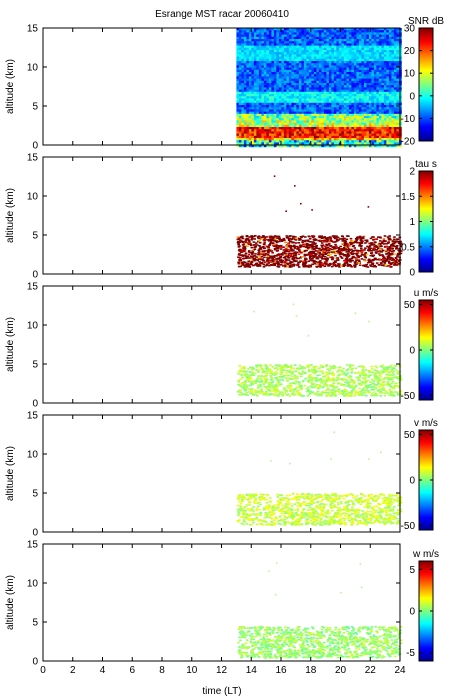  I want to click on colorbar-tick-label: 0.5, so click(408, 247).